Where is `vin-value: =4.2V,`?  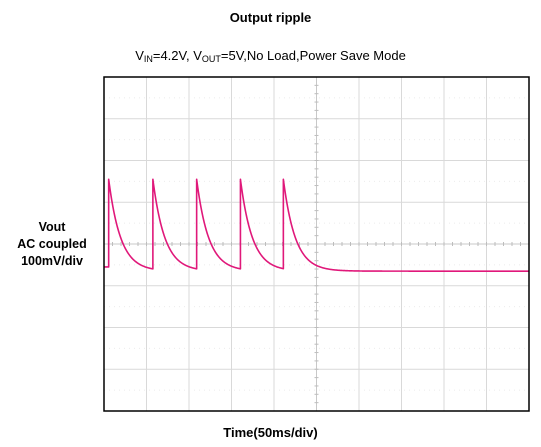
vin-value: =4.2V, is located at coordinates (173, 55).